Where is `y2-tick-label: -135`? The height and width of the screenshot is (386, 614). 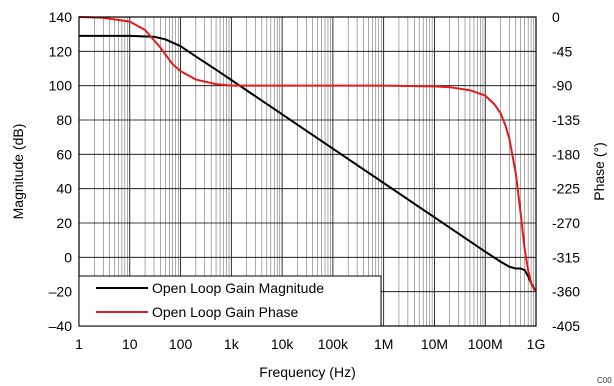
y2-tick-label: -135 is located at coordinates (566, 120).